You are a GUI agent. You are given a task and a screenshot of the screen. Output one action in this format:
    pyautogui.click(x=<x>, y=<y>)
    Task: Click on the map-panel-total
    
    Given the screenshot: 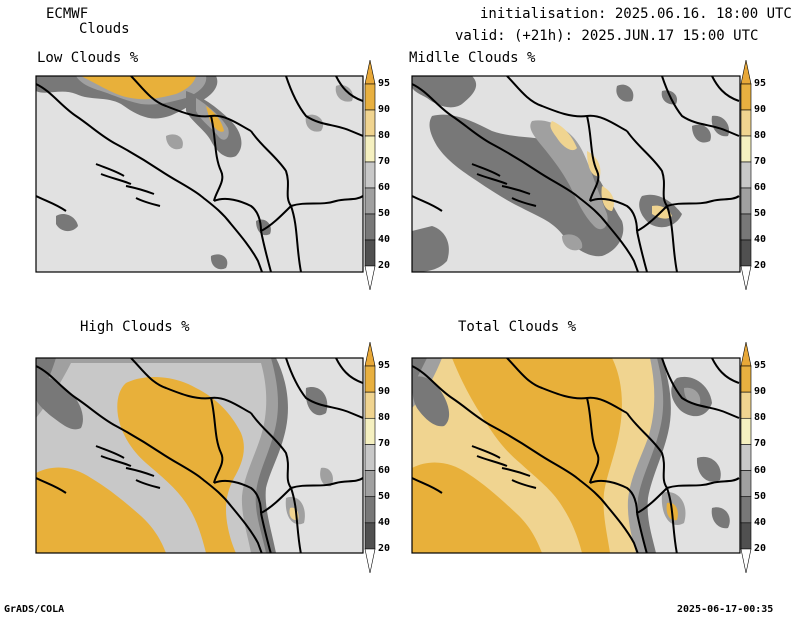 What is the action you would take?
    pyautogui.click(x=576, y=455)
    